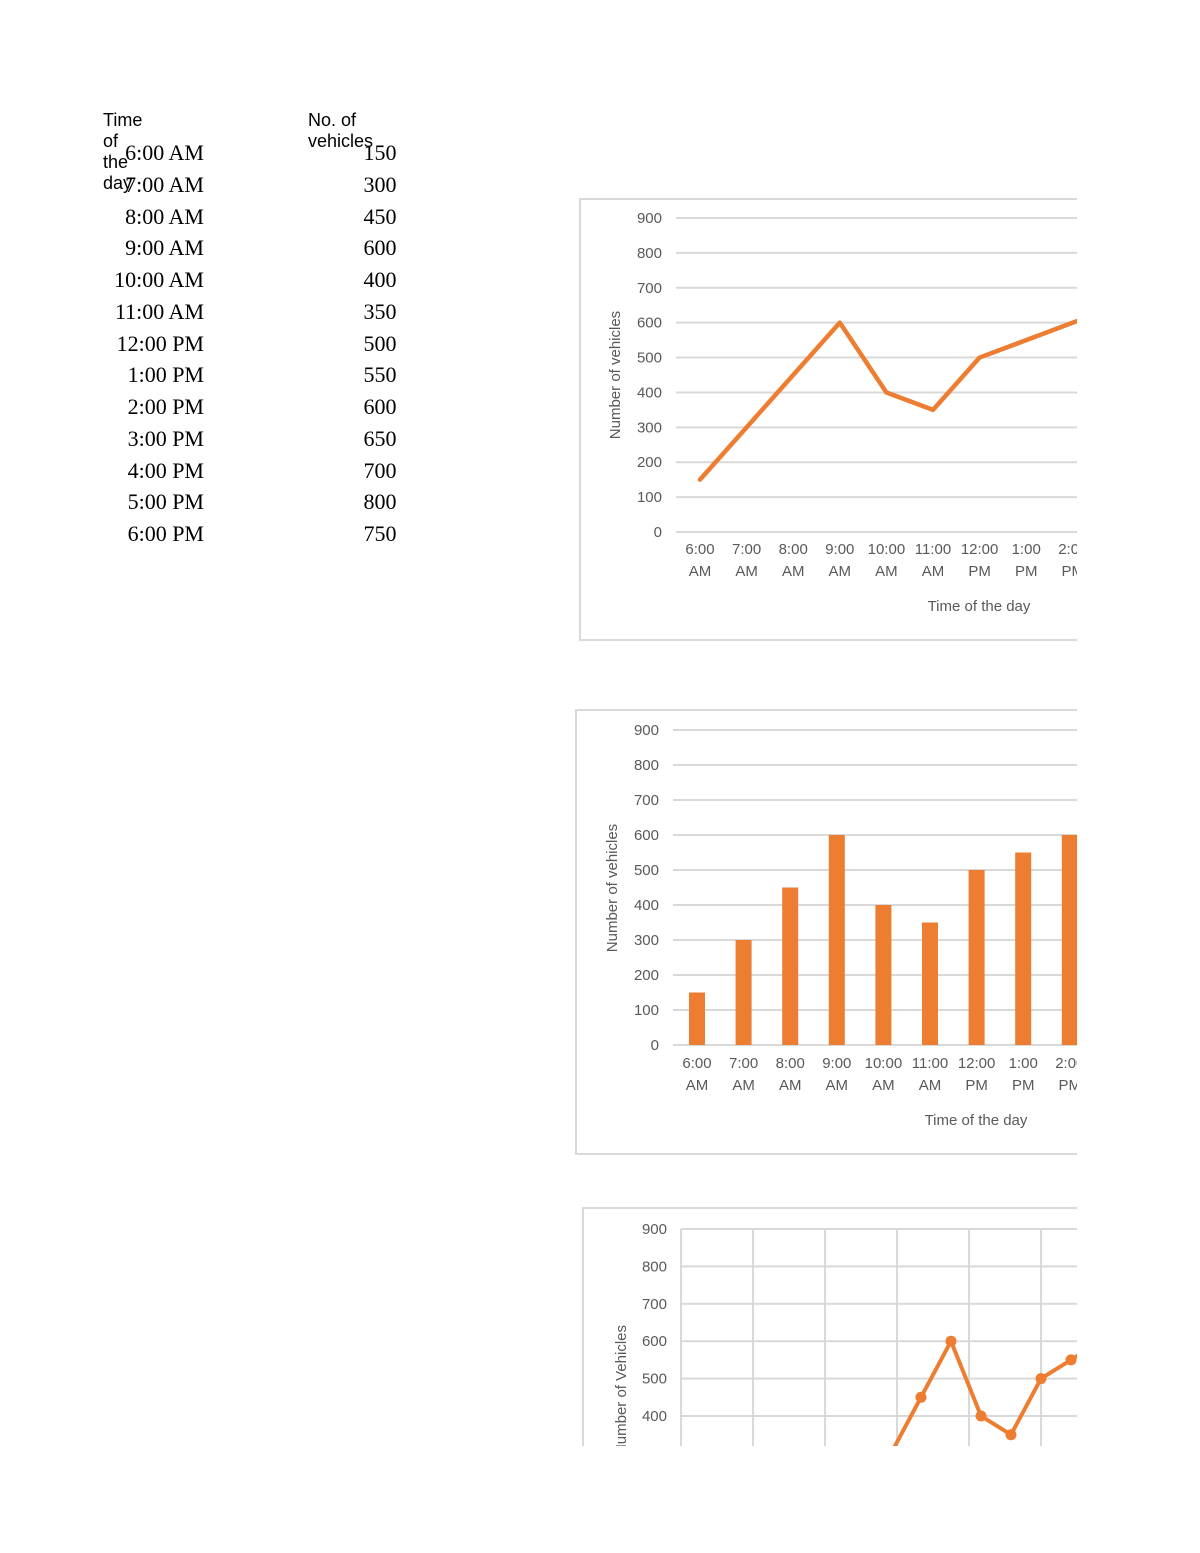 Image resolution: width=1200 pixels, height=1553 pixels. Describe the element at coordinates (649, 392) in the screenshot. I see `y-tick-label: 400` at that location.